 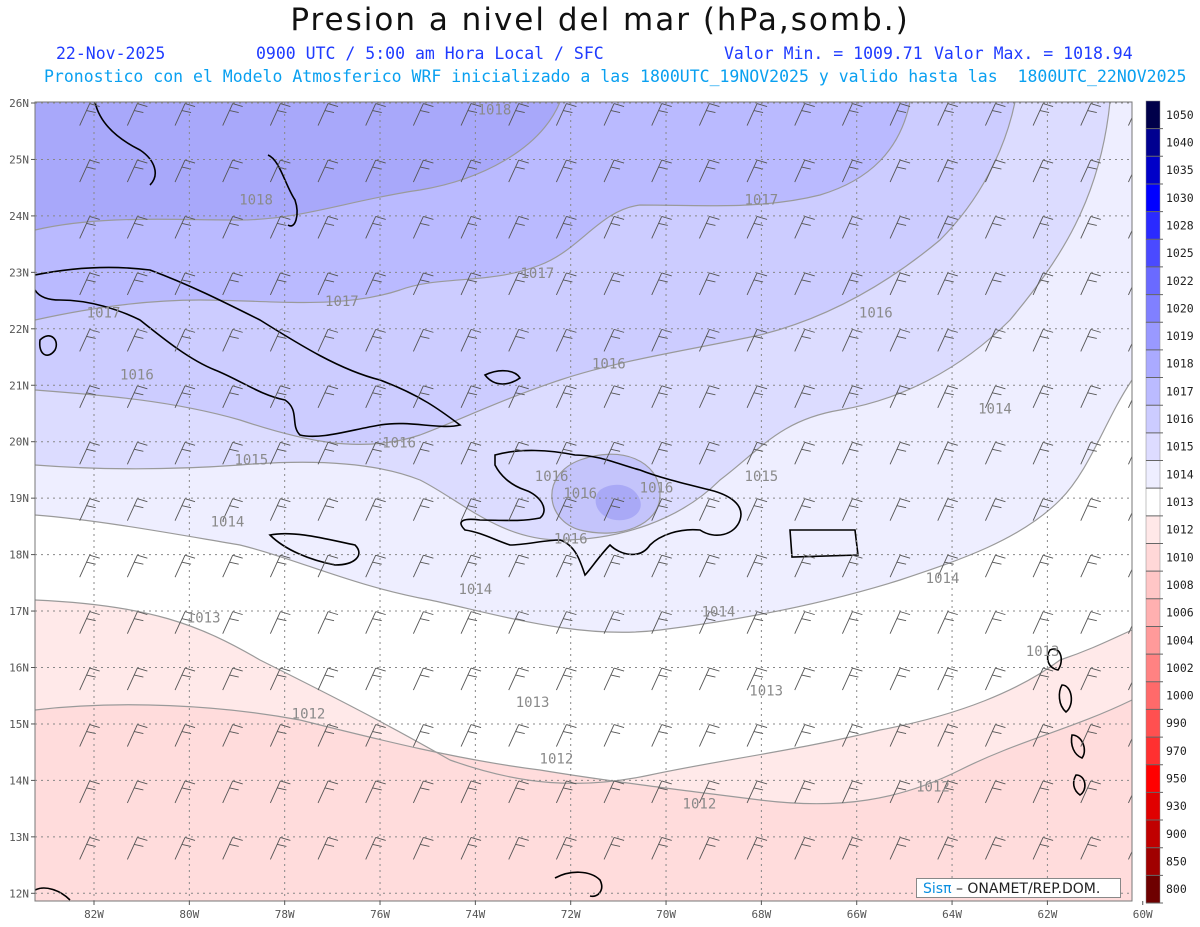 I want to click on colorbar-label: 1028, so click(x=1180, y=225).